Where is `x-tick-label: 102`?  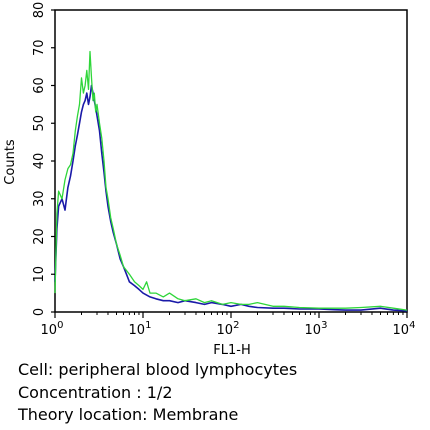 x-tick-label: 102 is located at coordinates (228, 329).